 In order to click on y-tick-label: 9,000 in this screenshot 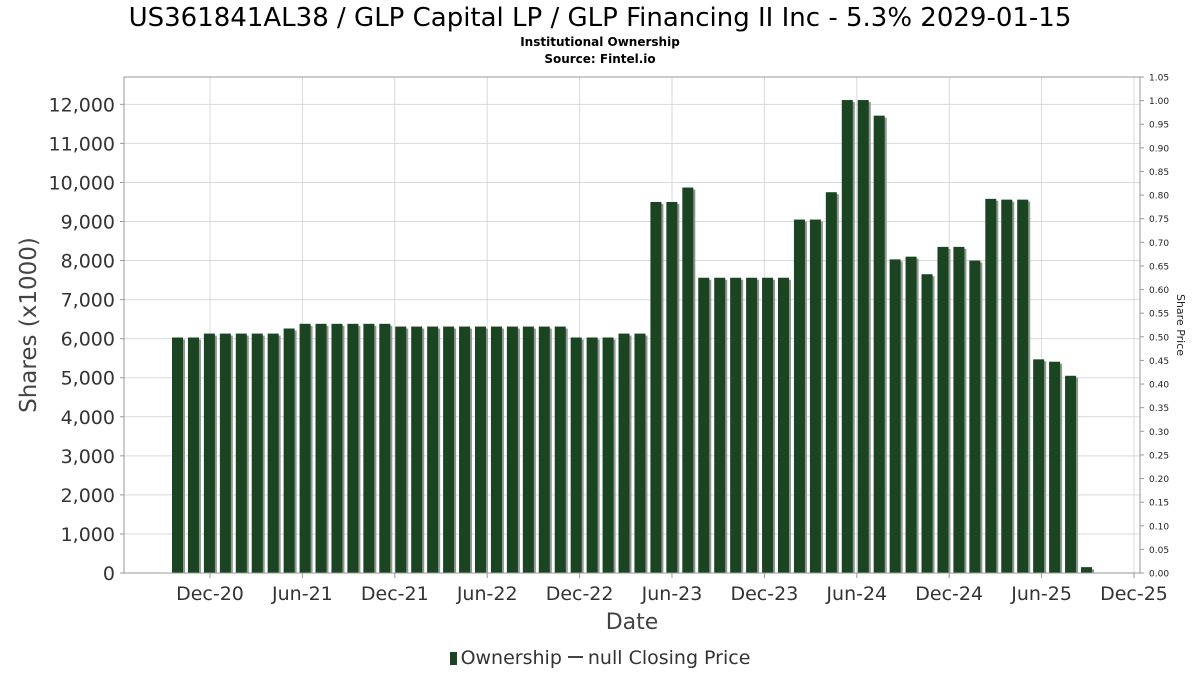, I will do `click(88, 223)`.